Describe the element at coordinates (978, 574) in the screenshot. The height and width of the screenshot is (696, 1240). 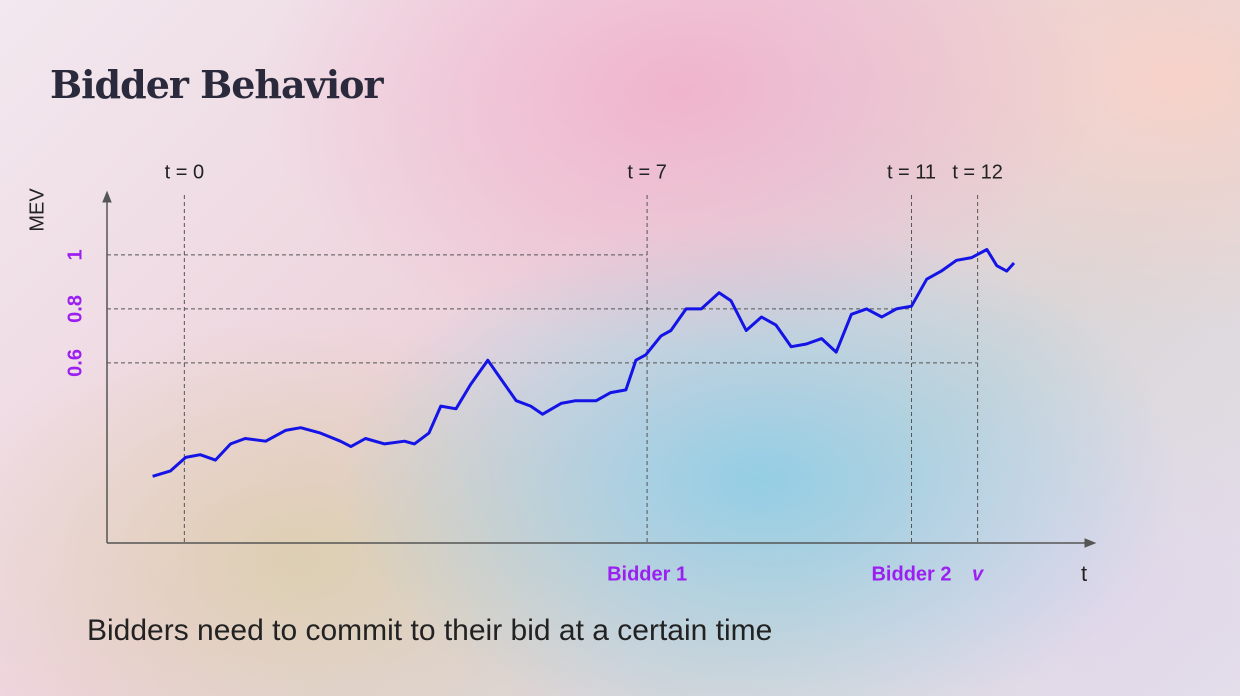
I see `marker-note: v` at that location.